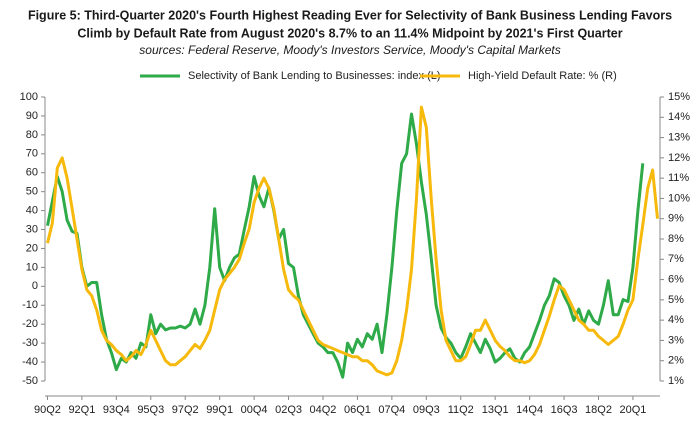 Image resolution: width=700 pixels, height=429 pixels. I want to click on y-tick-label: 70, so click(32, 154).